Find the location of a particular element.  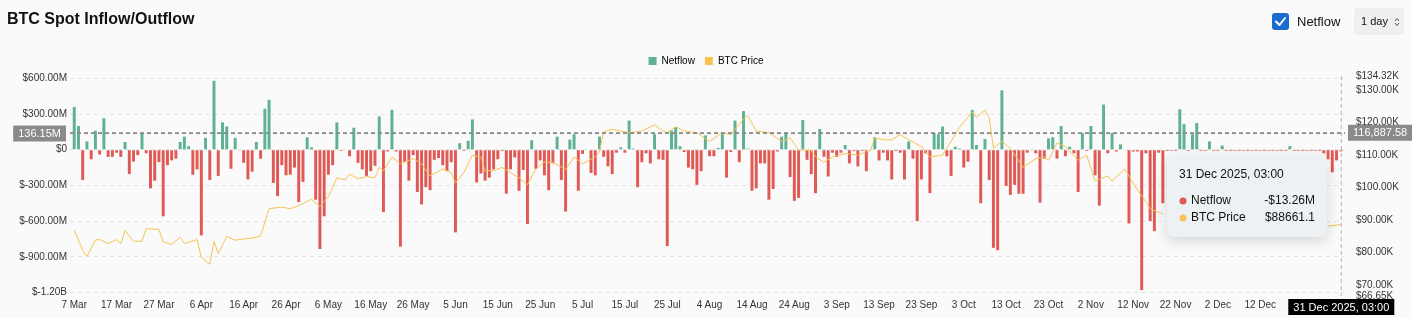

x-tick-label: 12 Nov is located at coordinates (1133, 304).